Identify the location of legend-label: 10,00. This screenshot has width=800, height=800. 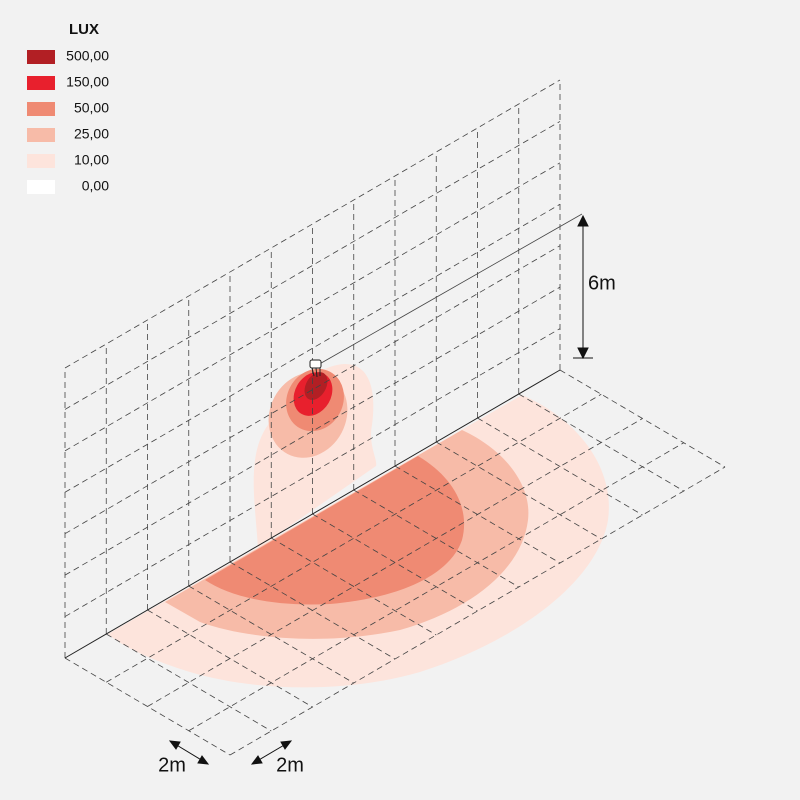
(91, 160).